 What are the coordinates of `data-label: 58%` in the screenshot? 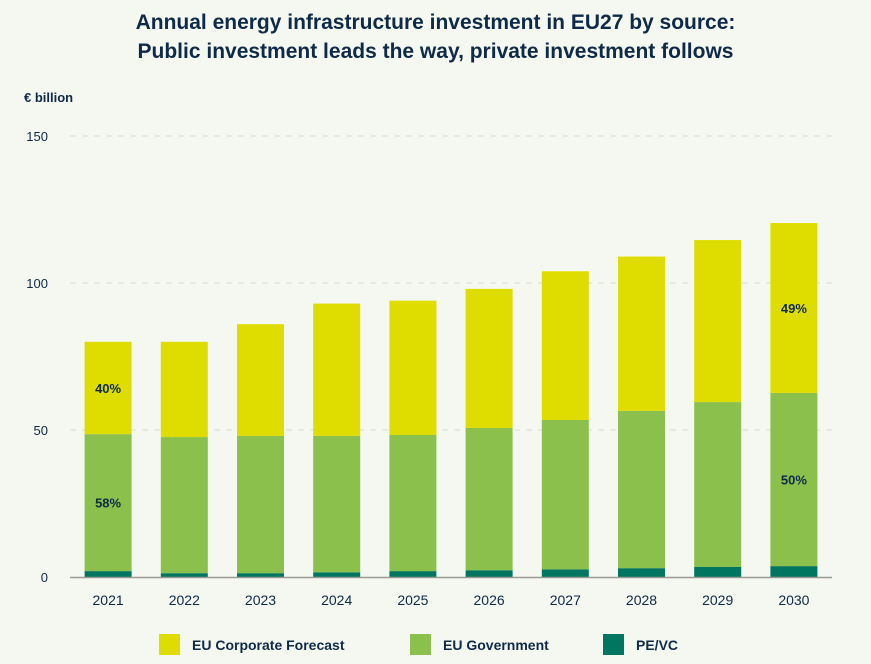 It's located at (108, 503).